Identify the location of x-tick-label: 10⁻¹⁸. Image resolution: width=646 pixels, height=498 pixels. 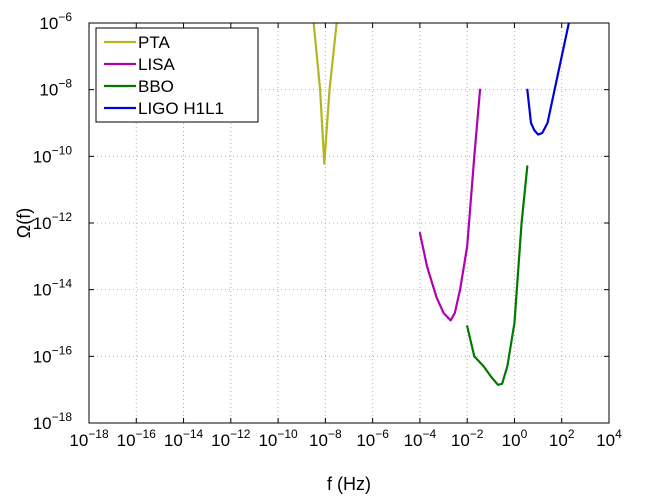
(89, 438).